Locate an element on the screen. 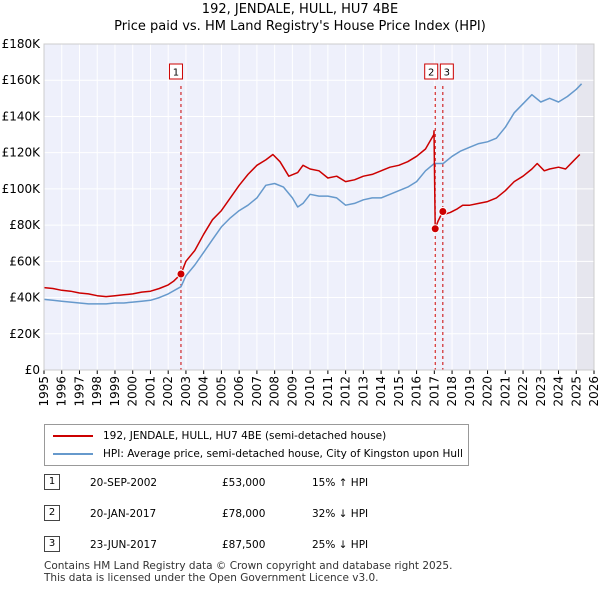 The height and width of the screenshot is (590, 600). x-tick-label: 2001 is located at coordinates (150, 391).